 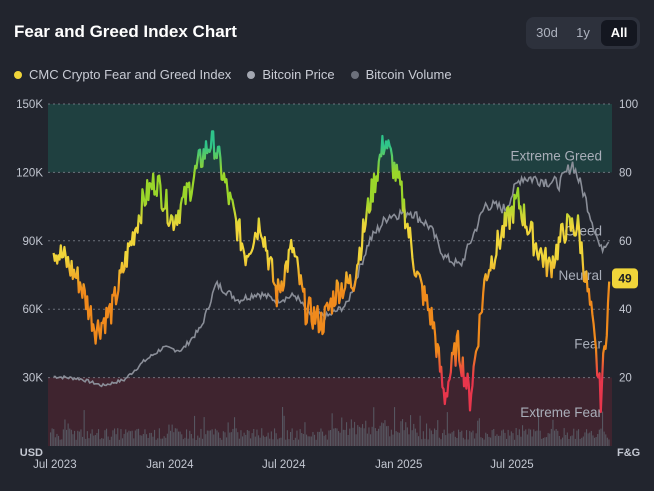 What do you see at coordinates (619, 33) in the screenshot?
I see `range-all-button: All` at bounding box center [619, 33].